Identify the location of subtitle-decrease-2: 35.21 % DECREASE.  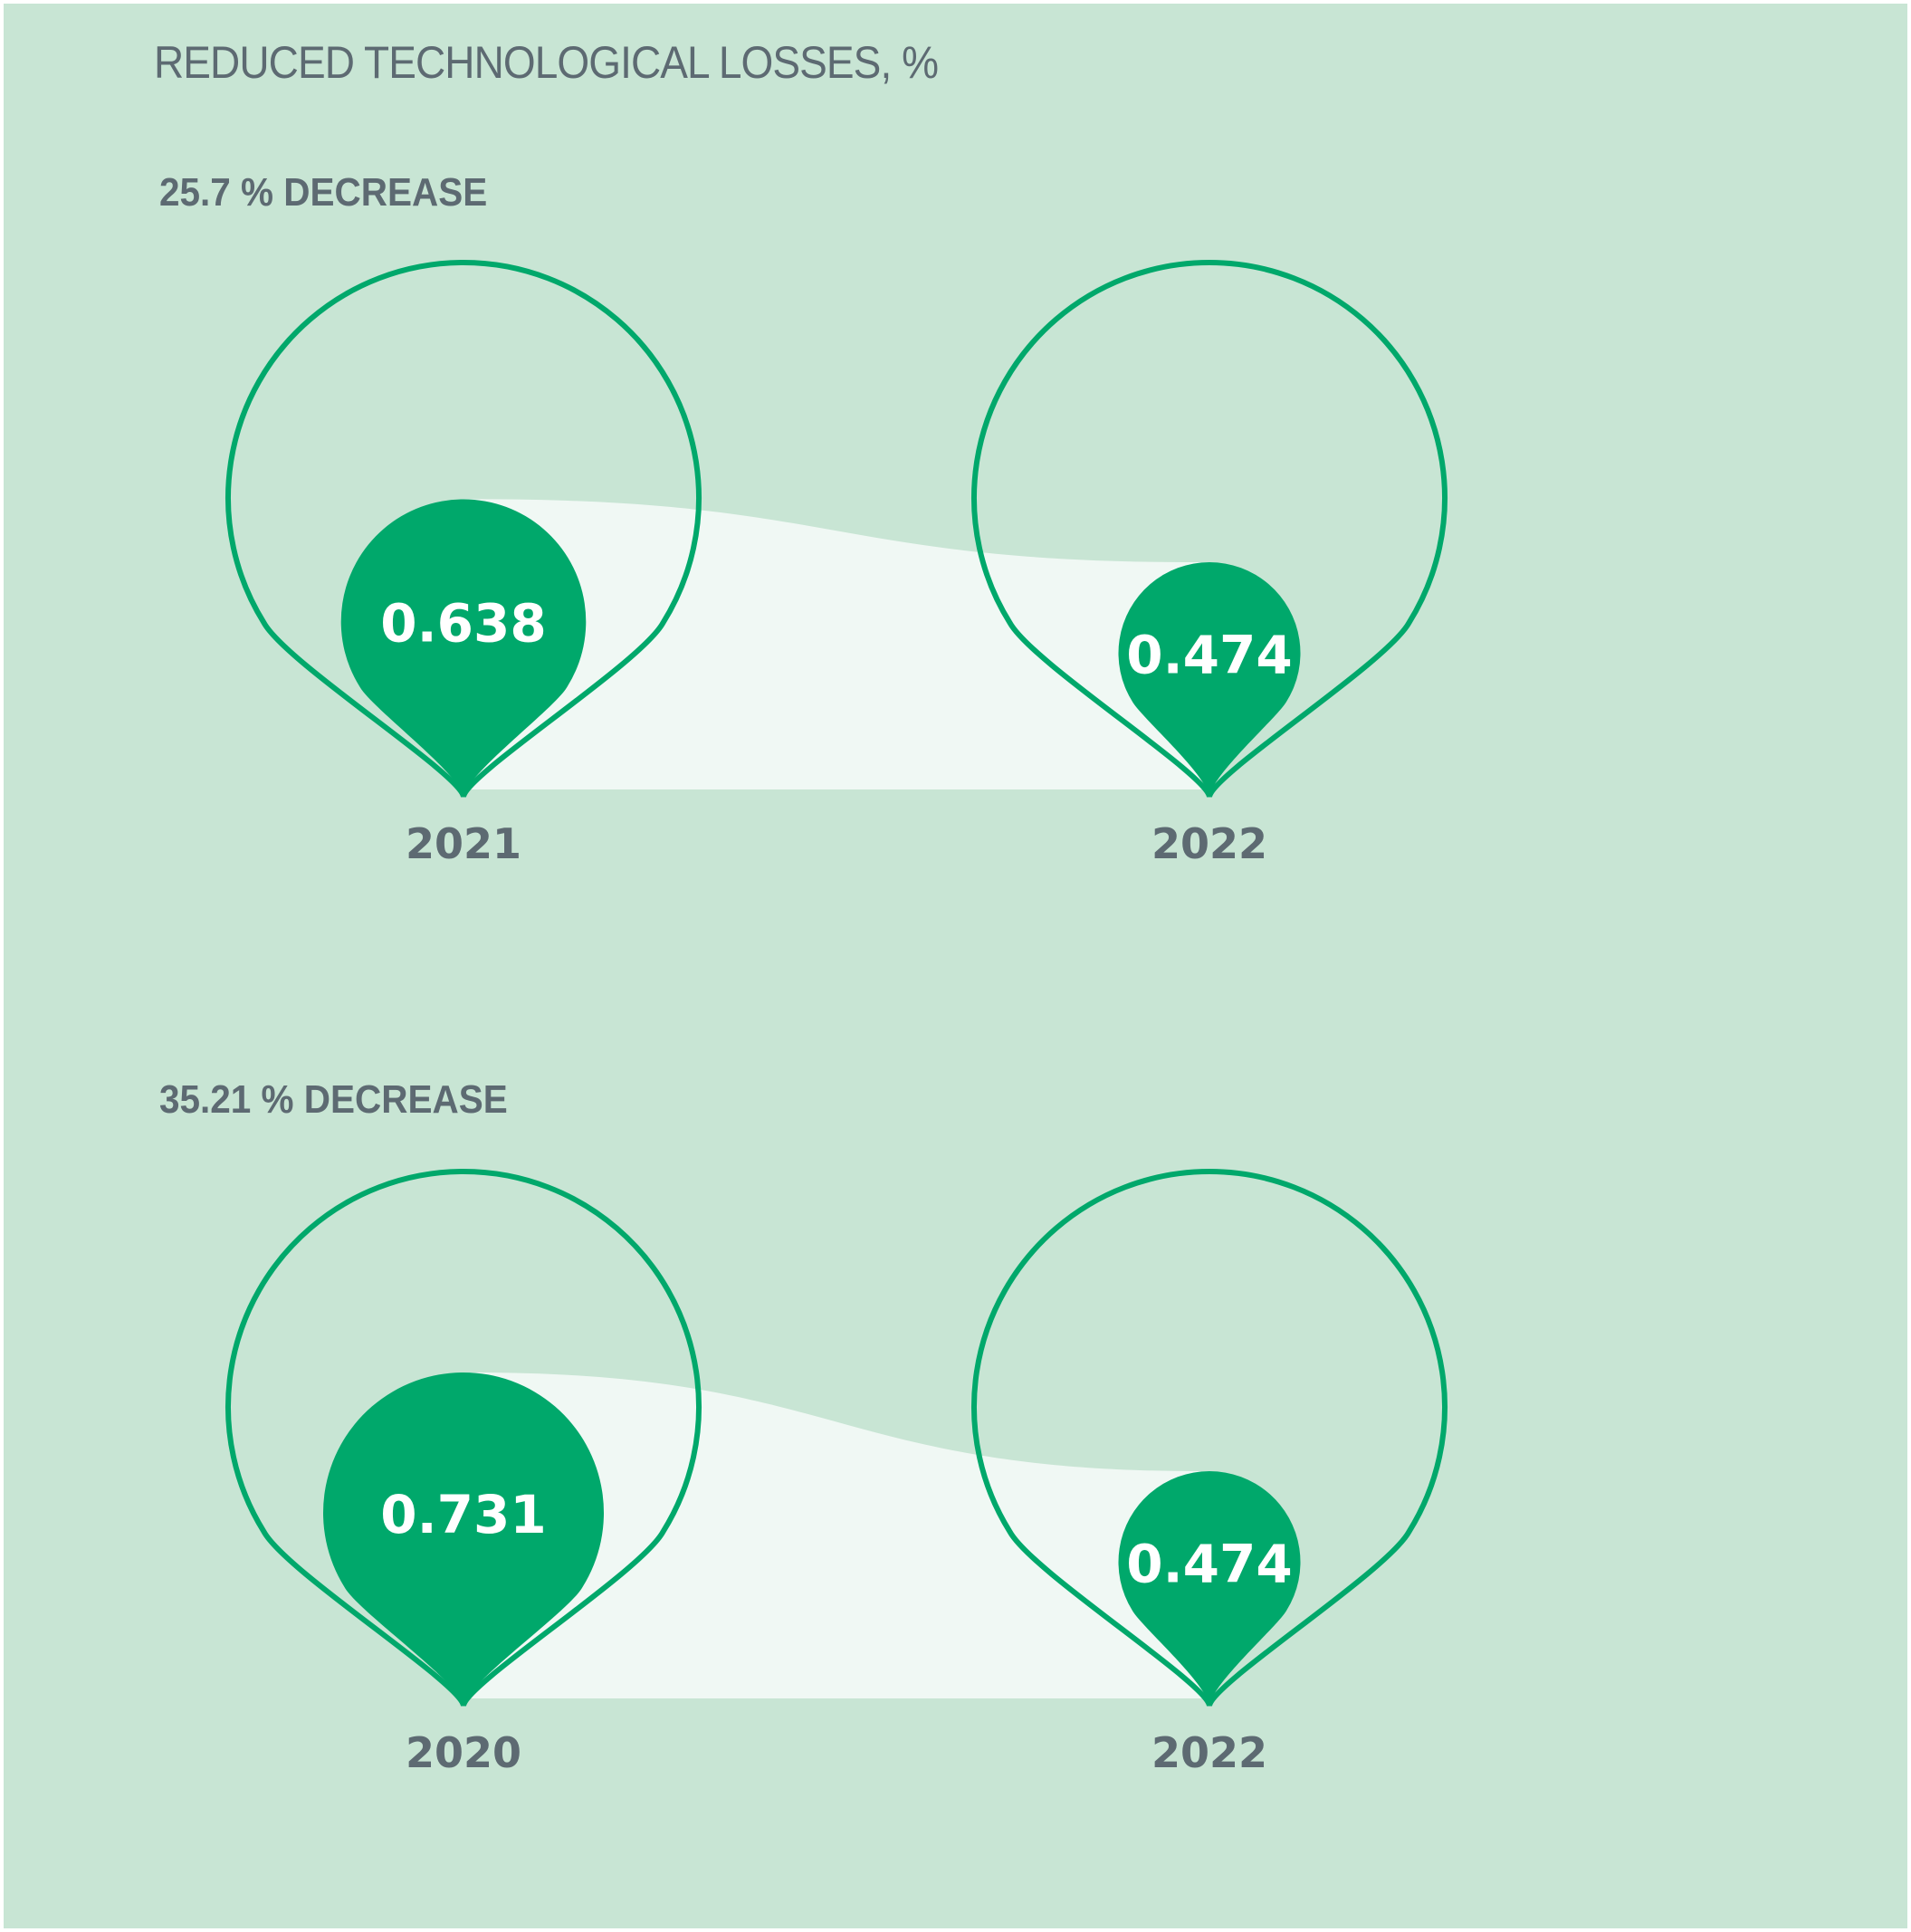
(333, 1099).